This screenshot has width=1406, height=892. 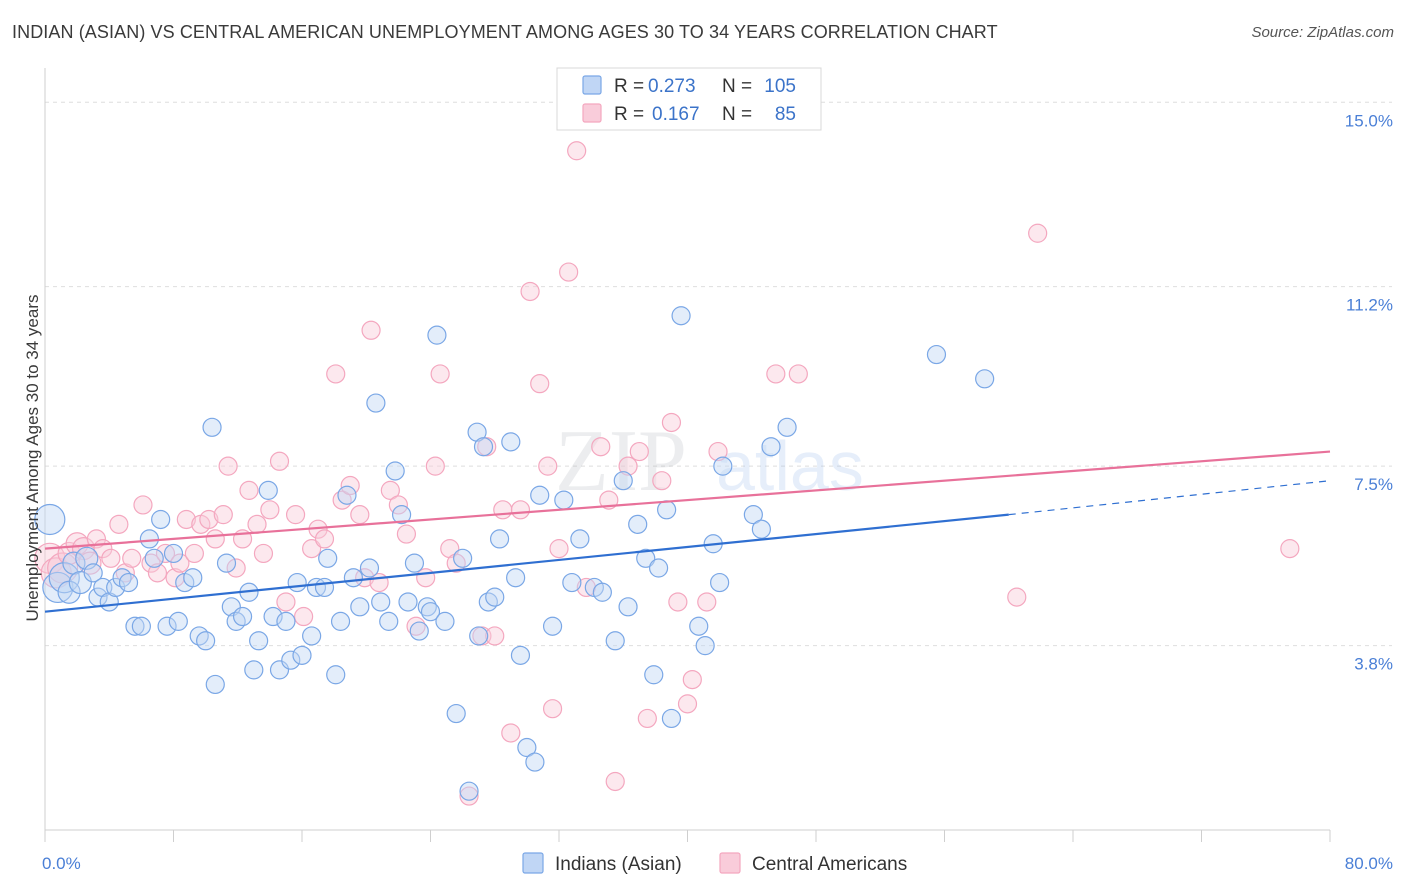 I want to click on legend-n-label-2: N =, so click(x=737, y=114).